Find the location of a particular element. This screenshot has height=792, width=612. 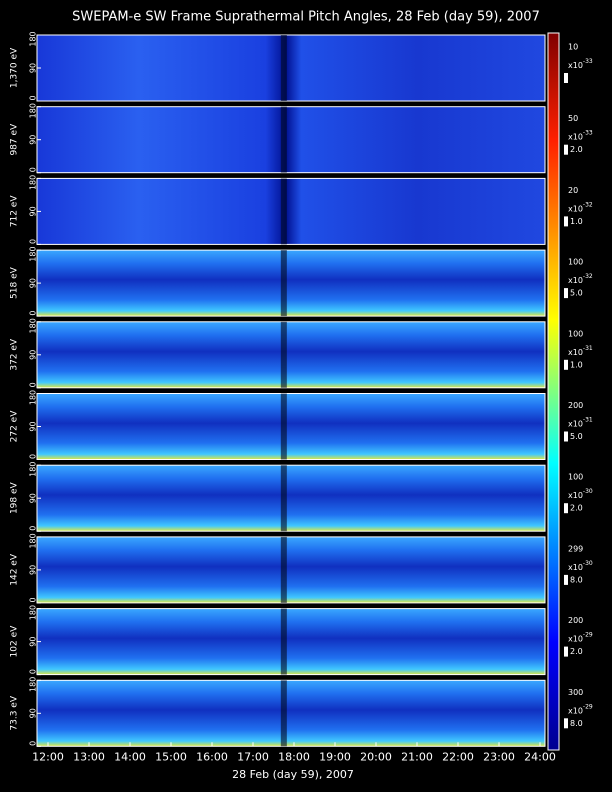

panel-label: 1,370 eV is located at coordinates (15, 67).